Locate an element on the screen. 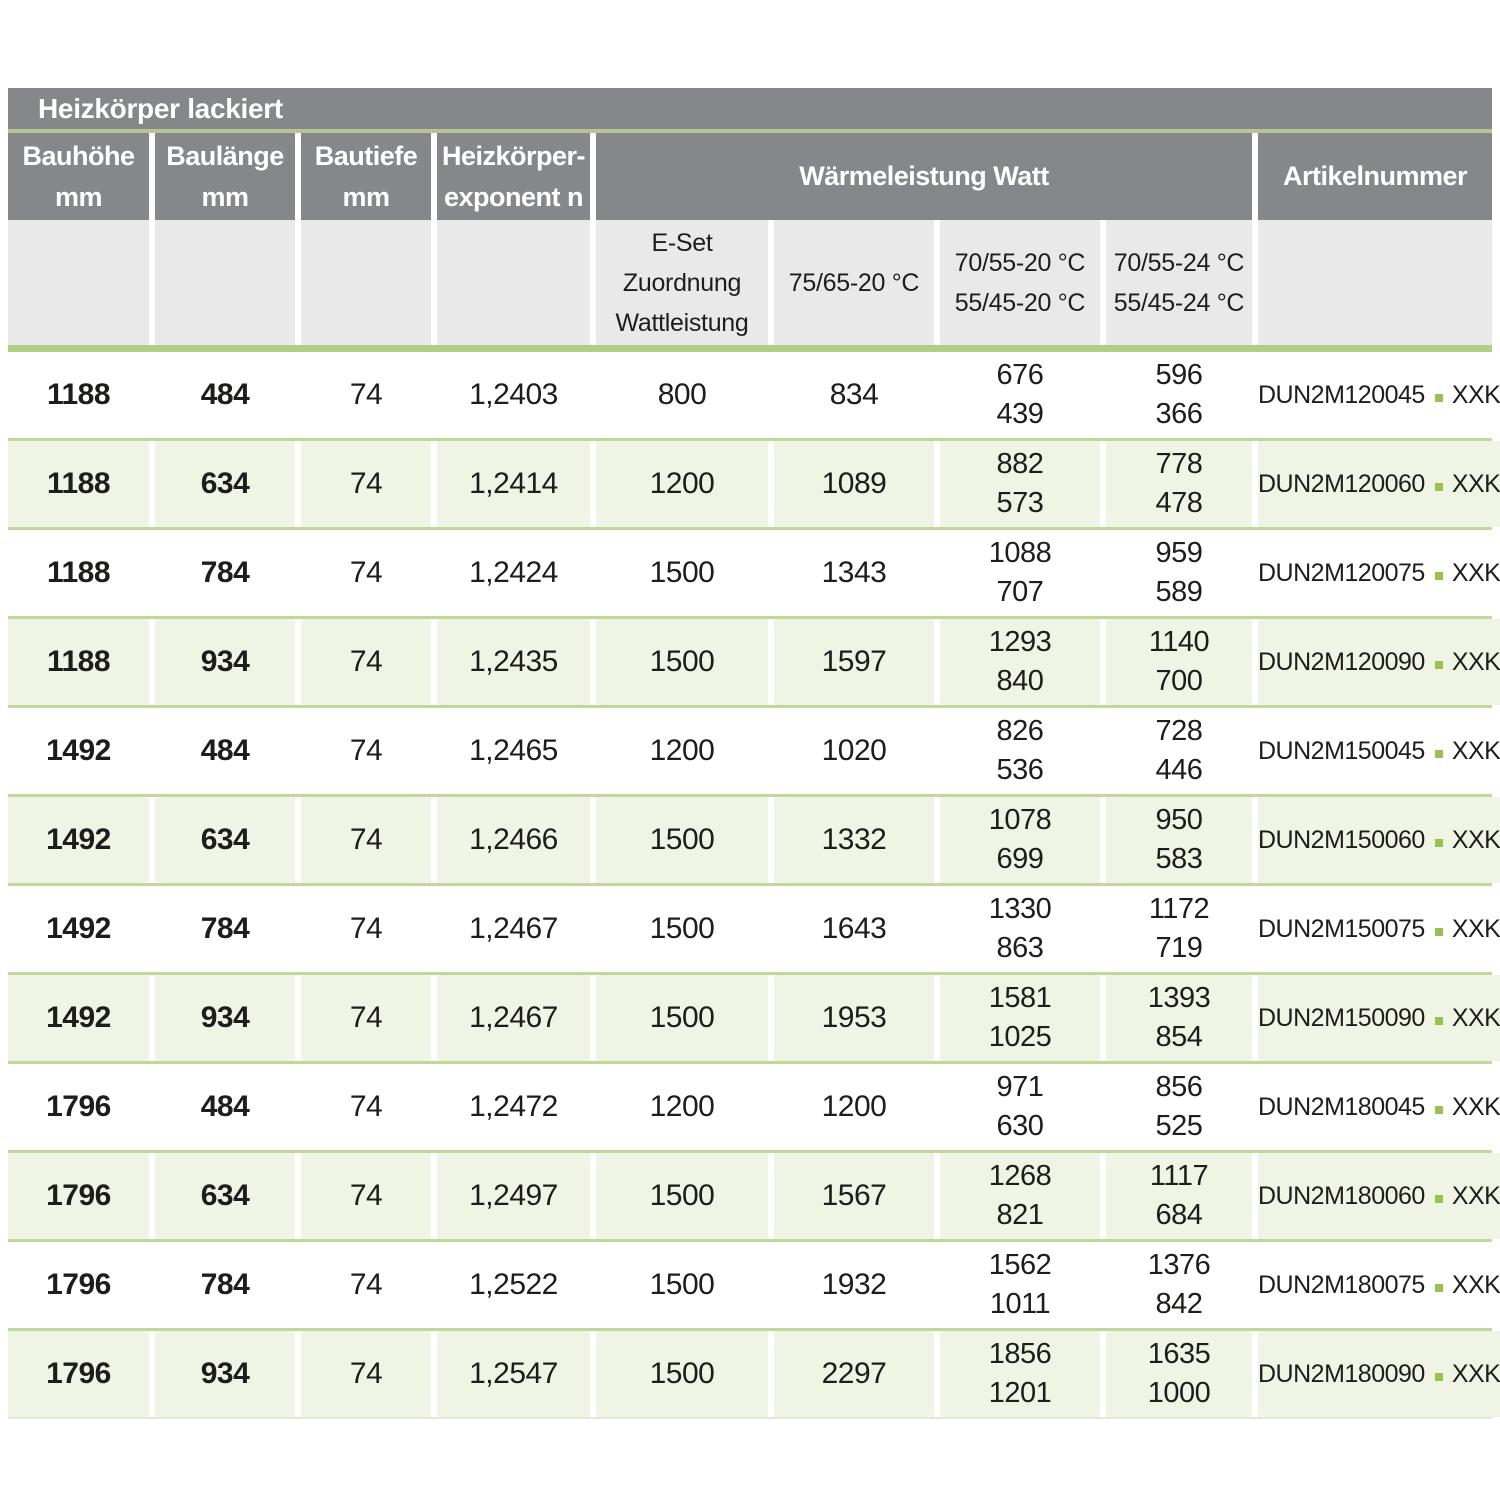  header-line: Bauhöhe is located at coordinates (78, 156).